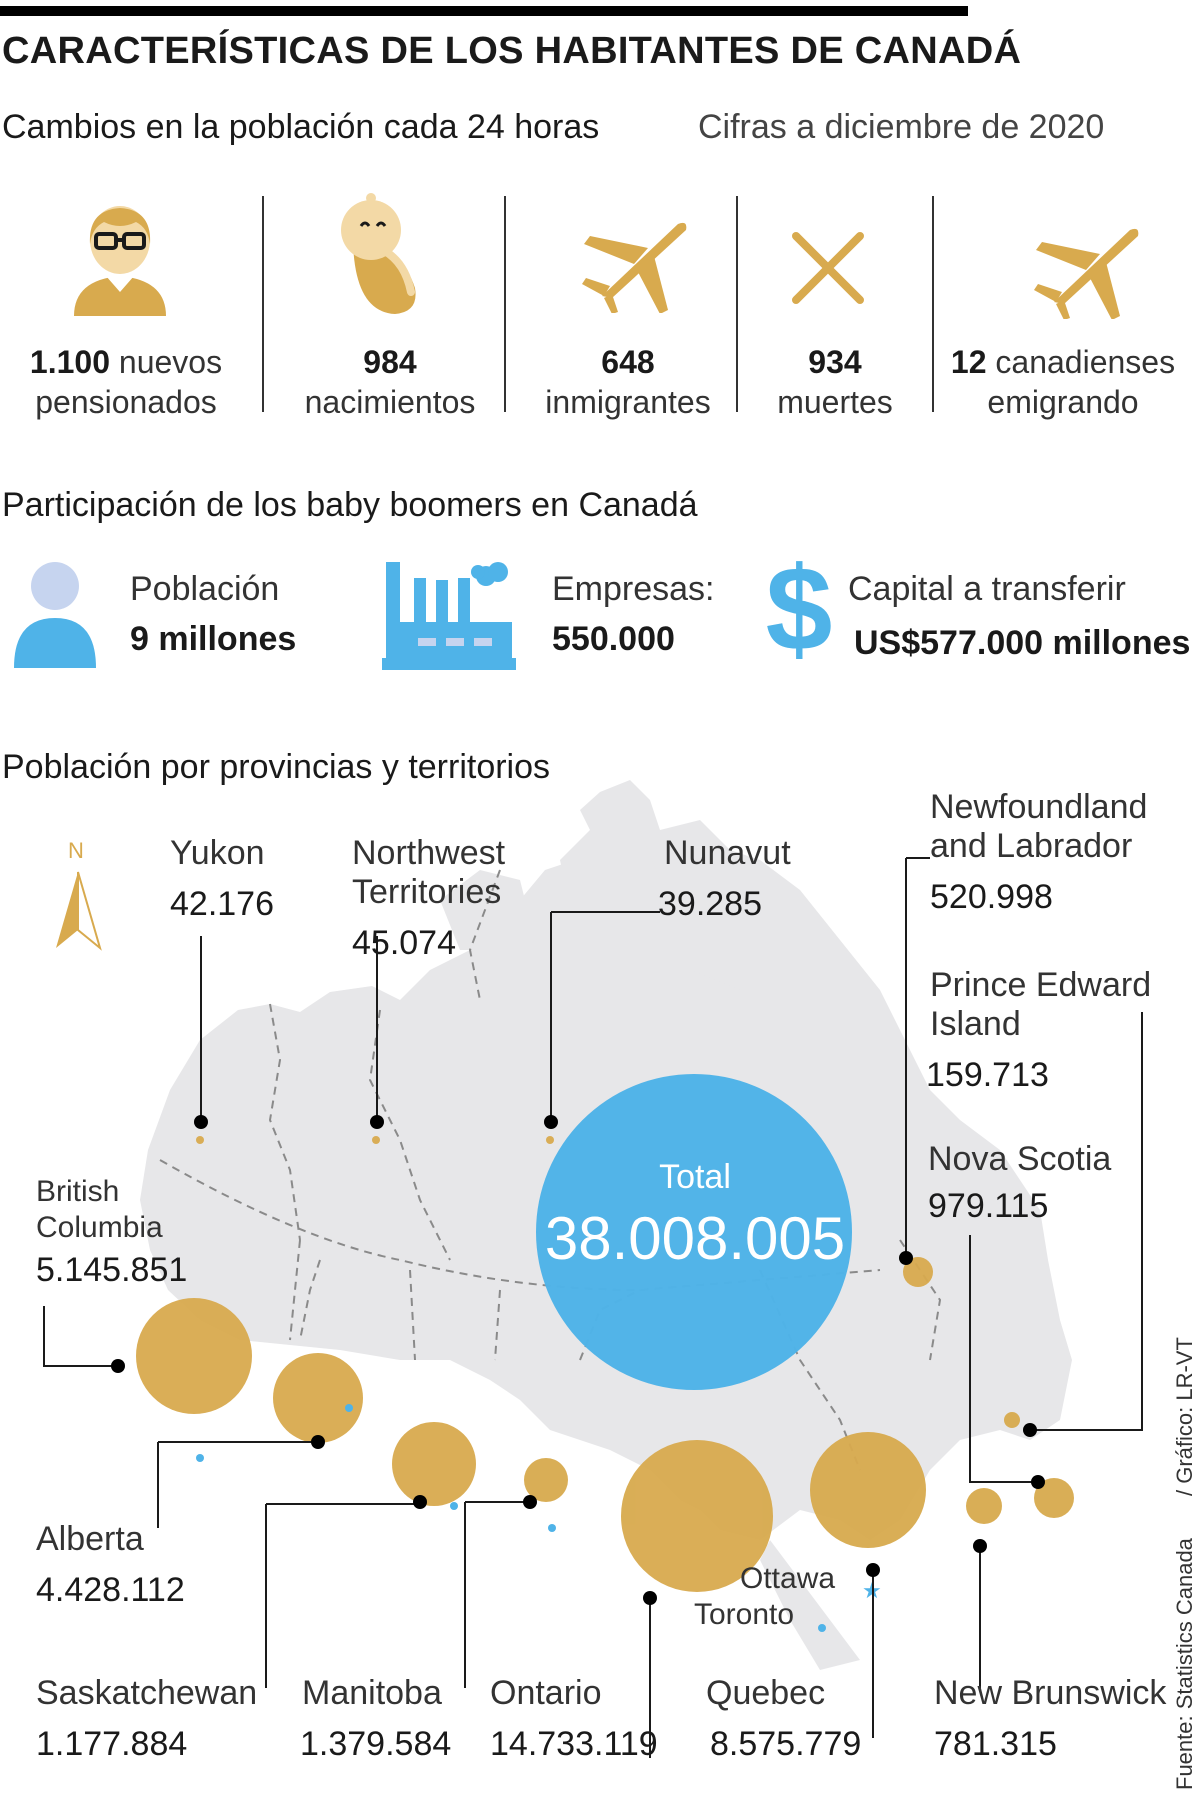 The height and width of the screenshot is (1793, 1200). I want to click on population-label: Población, so click(205, 589).